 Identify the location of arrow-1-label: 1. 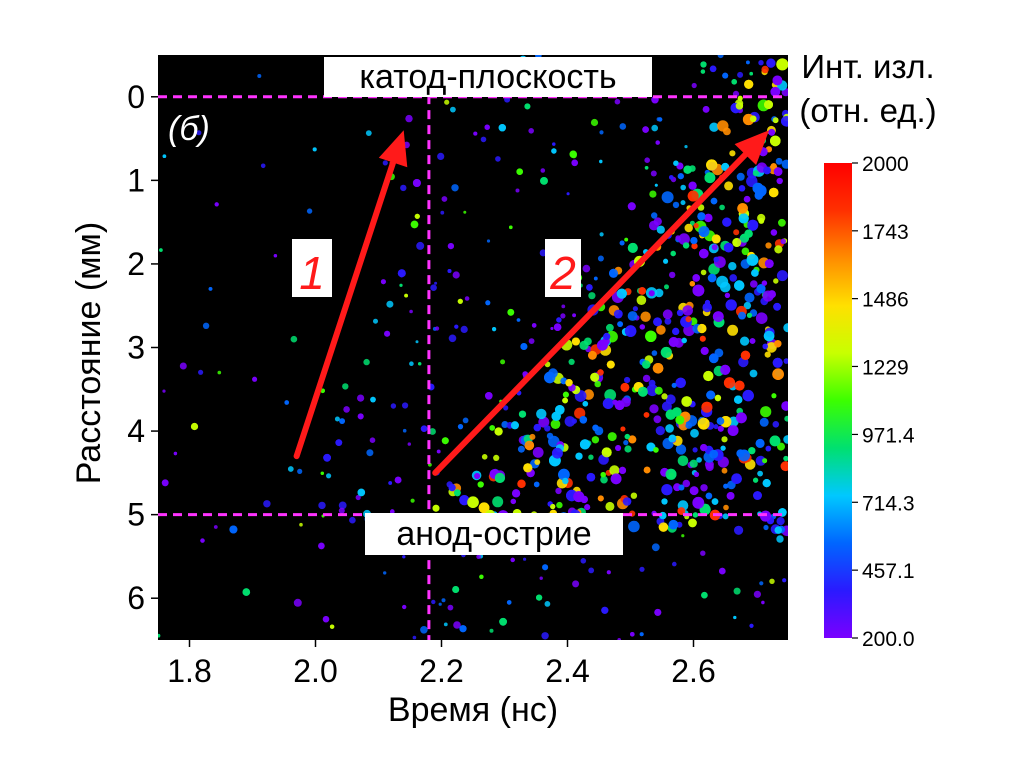
(312, 273).